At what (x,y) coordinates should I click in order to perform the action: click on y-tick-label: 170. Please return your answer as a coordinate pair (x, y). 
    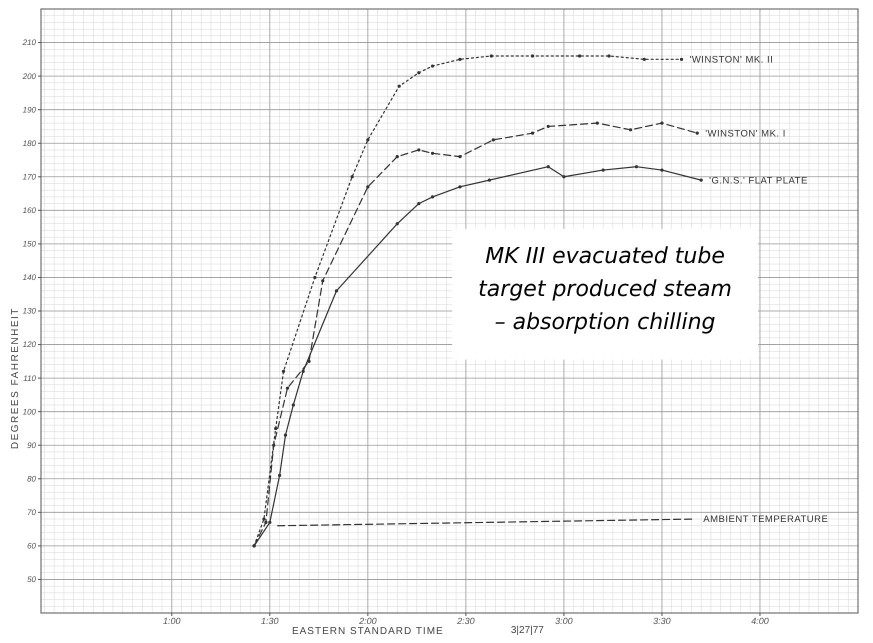
    Looking at the image, I should click on (29, 177).